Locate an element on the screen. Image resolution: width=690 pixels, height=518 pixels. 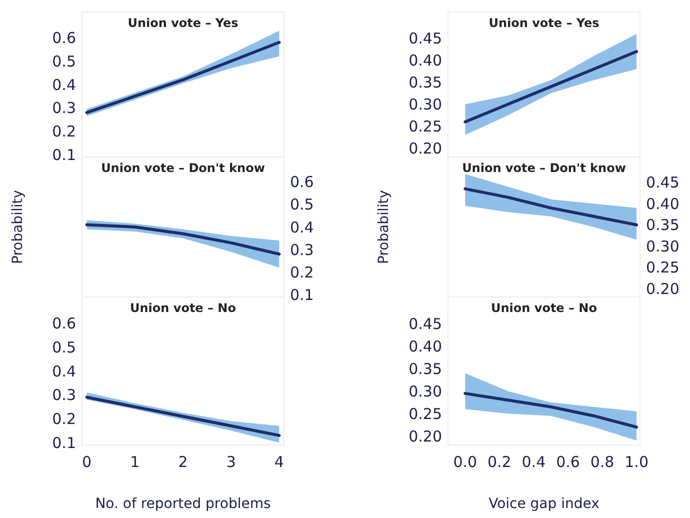
x-tick-label: 0.0 is located at coordinates (465, 462).